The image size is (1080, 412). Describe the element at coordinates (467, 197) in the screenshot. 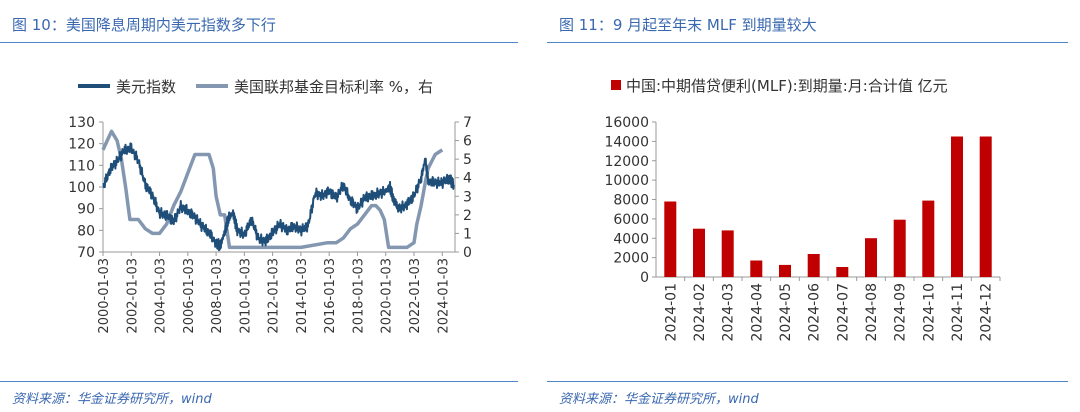

I see `y-tick-label-right: 3` at that location.